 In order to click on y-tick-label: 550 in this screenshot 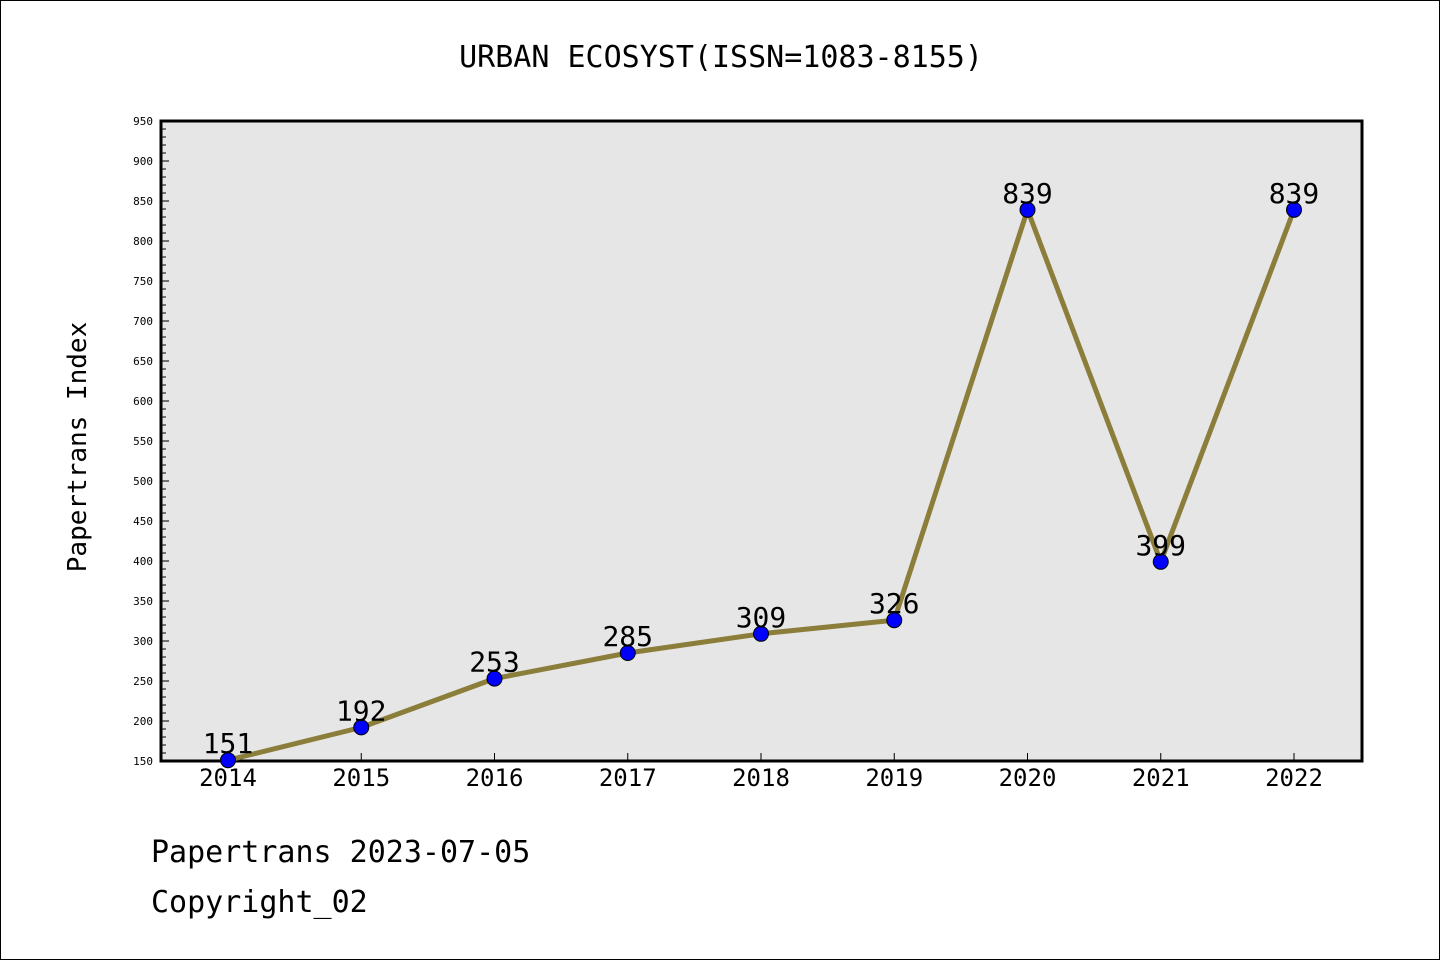, I will do `click(143, 441)`.